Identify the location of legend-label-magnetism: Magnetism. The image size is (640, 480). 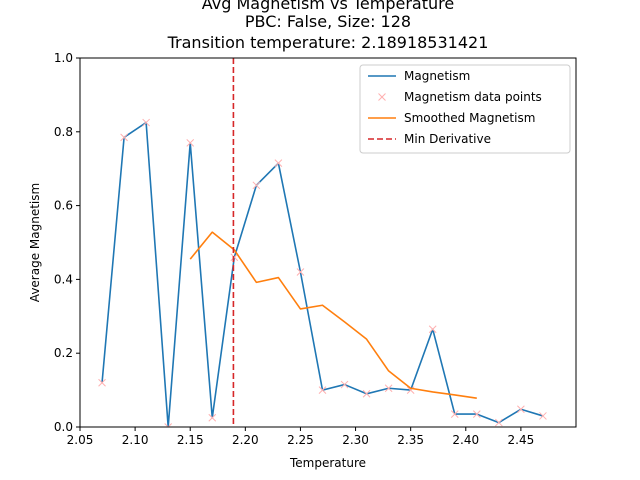
(437, 76).